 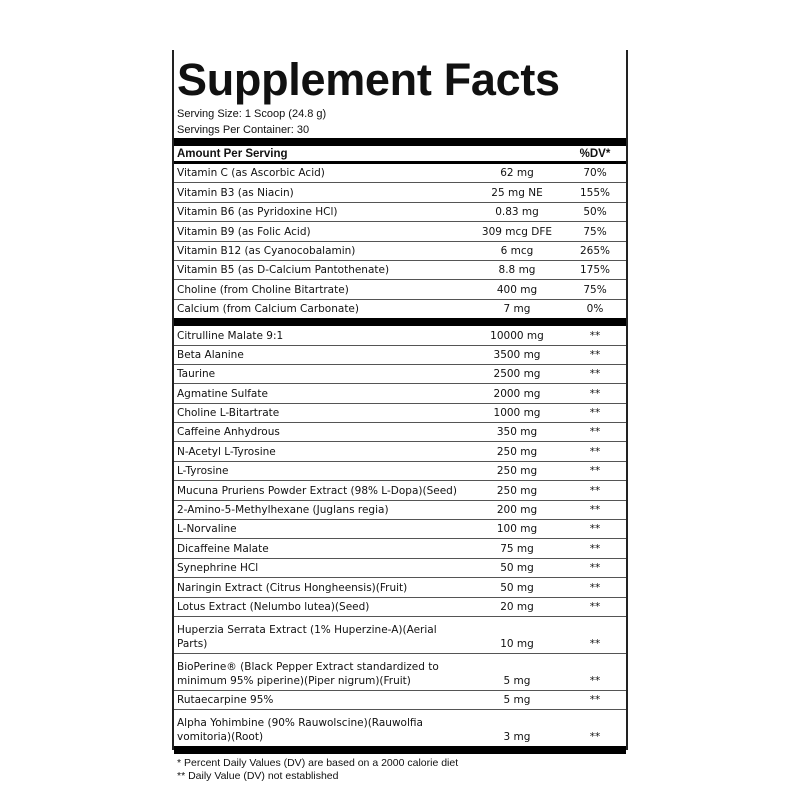 I want to click on table-row: Caffeine Anhydrous 350 mg **, so click(x=400, y=433).